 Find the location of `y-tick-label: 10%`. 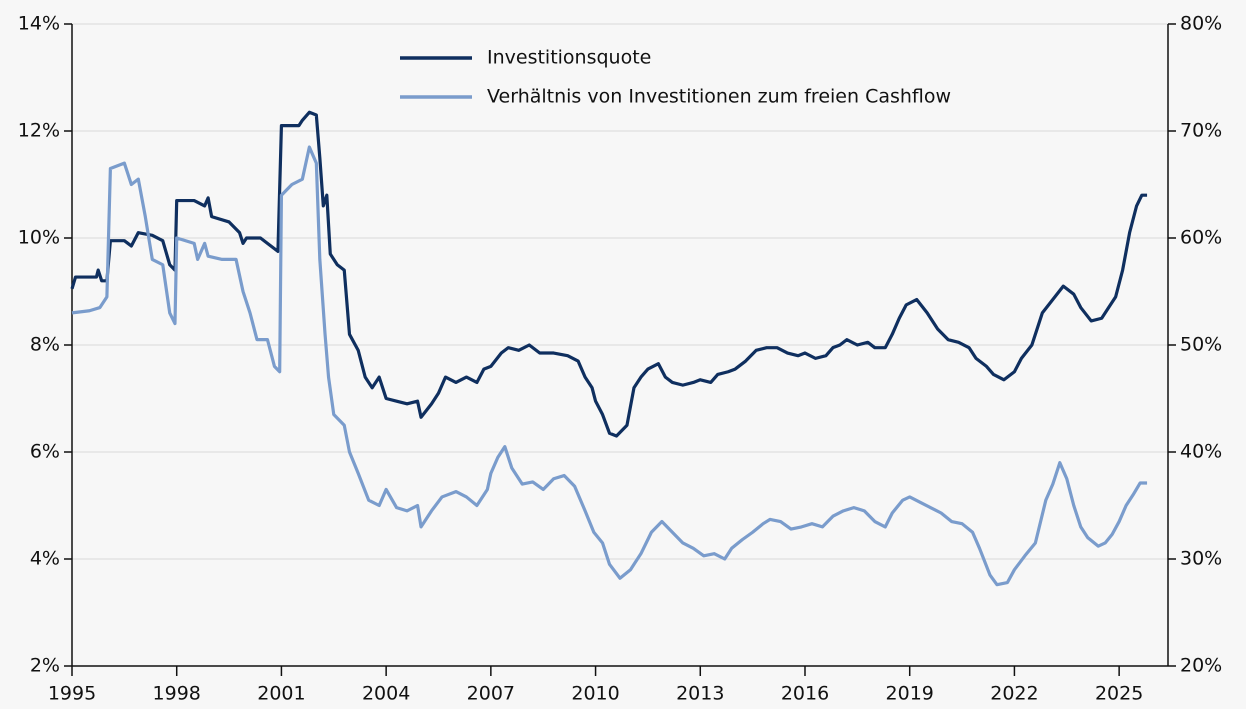

y-tick-label: 10% is located at coordinates (39, 238).